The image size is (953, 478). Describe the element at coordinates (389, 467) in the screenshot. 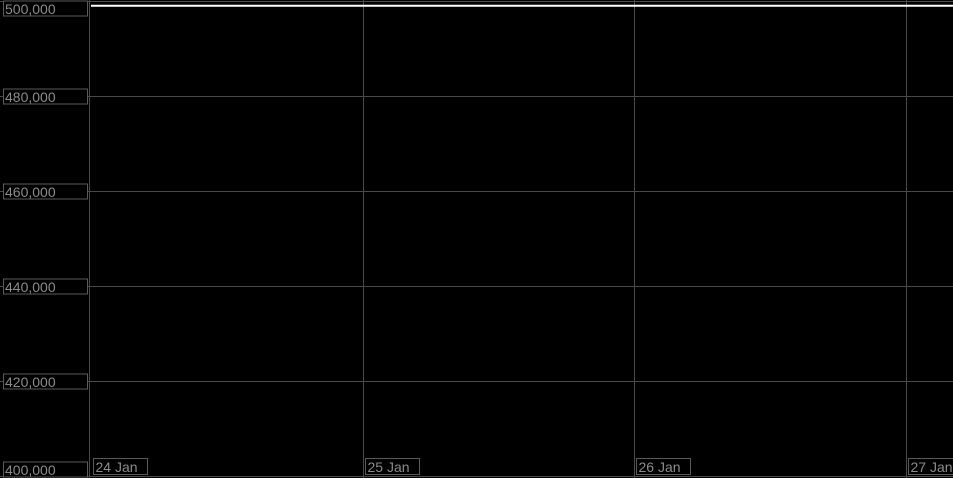

I see `x-tick-label: 25 Jan` at that location.